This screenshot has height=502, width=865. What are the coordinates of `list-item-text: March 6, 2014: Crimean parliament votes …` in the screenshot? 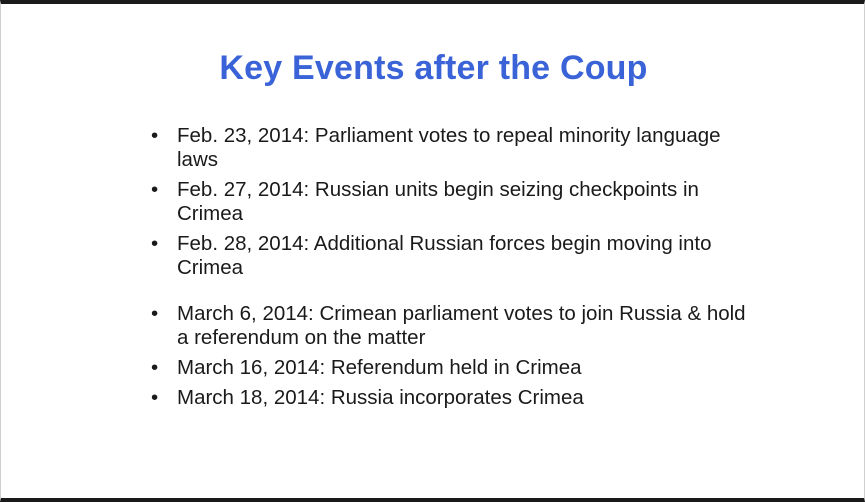 It's located at (461, 325).